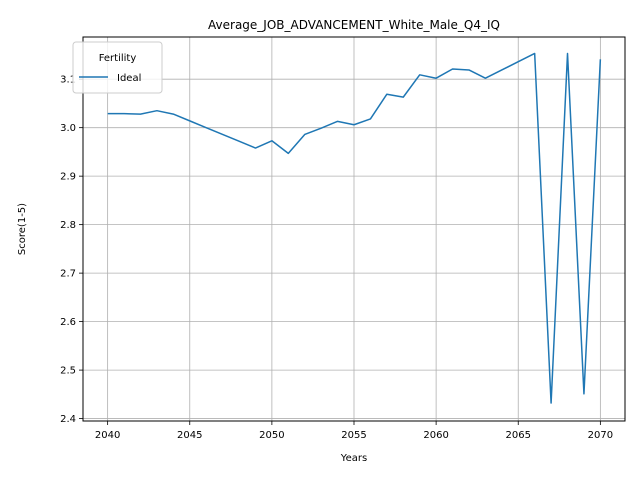  What do you see at coordinates (68, 419) in the screenshot?
I see `y-tick-label: 2.4` at bounding box center [68, 419].